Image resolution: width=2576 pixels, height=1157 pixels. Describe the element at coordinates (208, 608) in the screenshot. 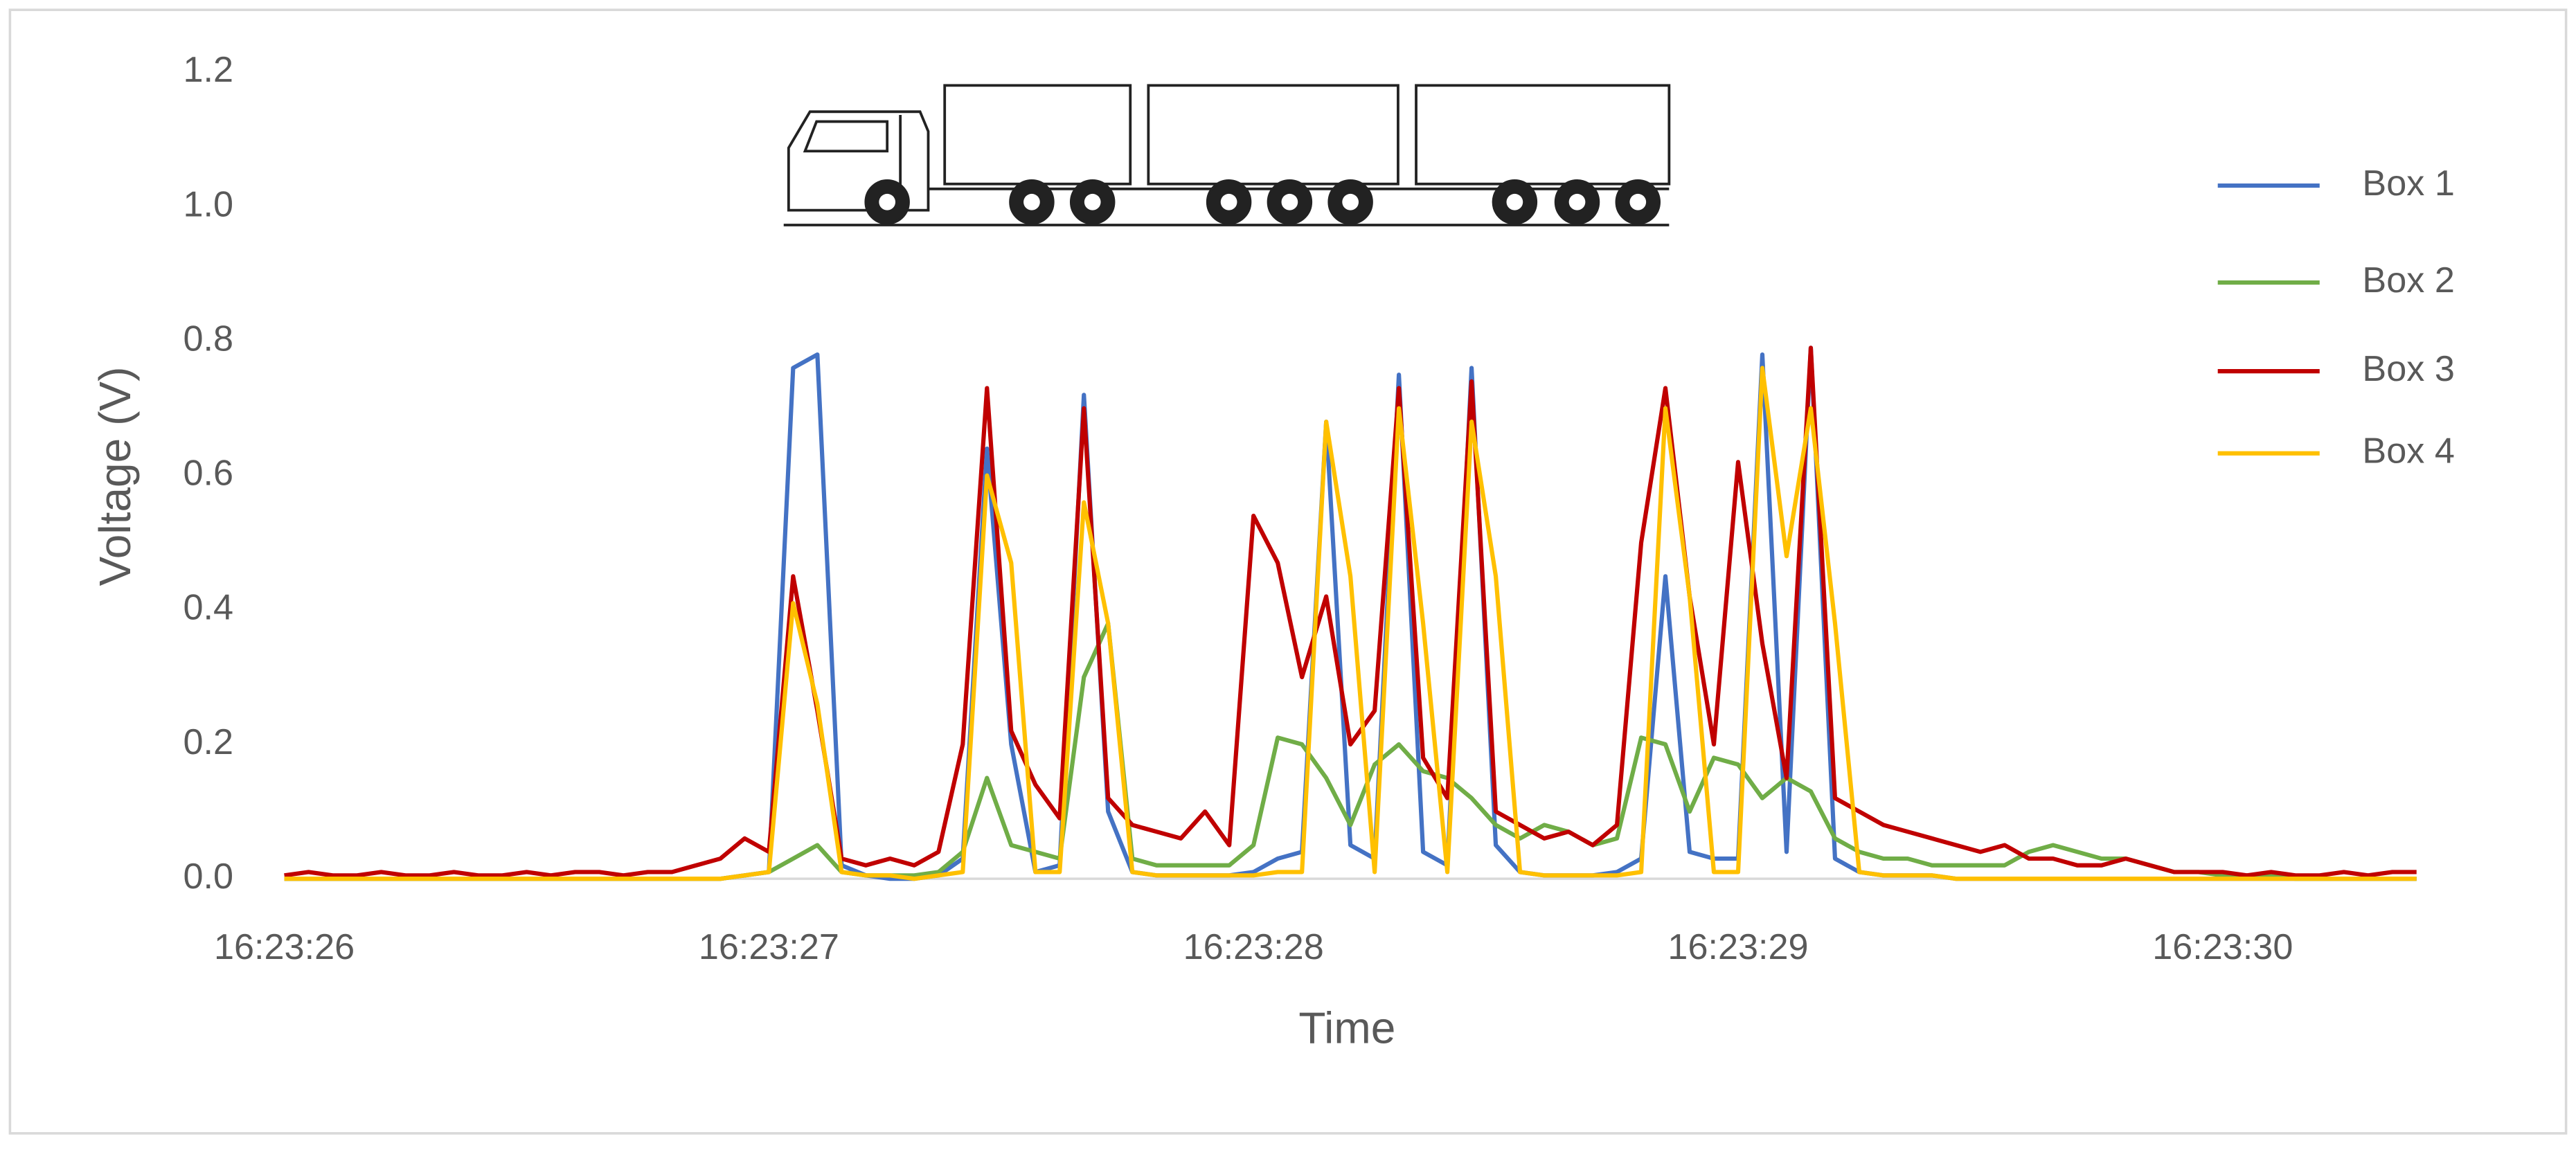

I see `y-tick-label: 0.4` at that location.